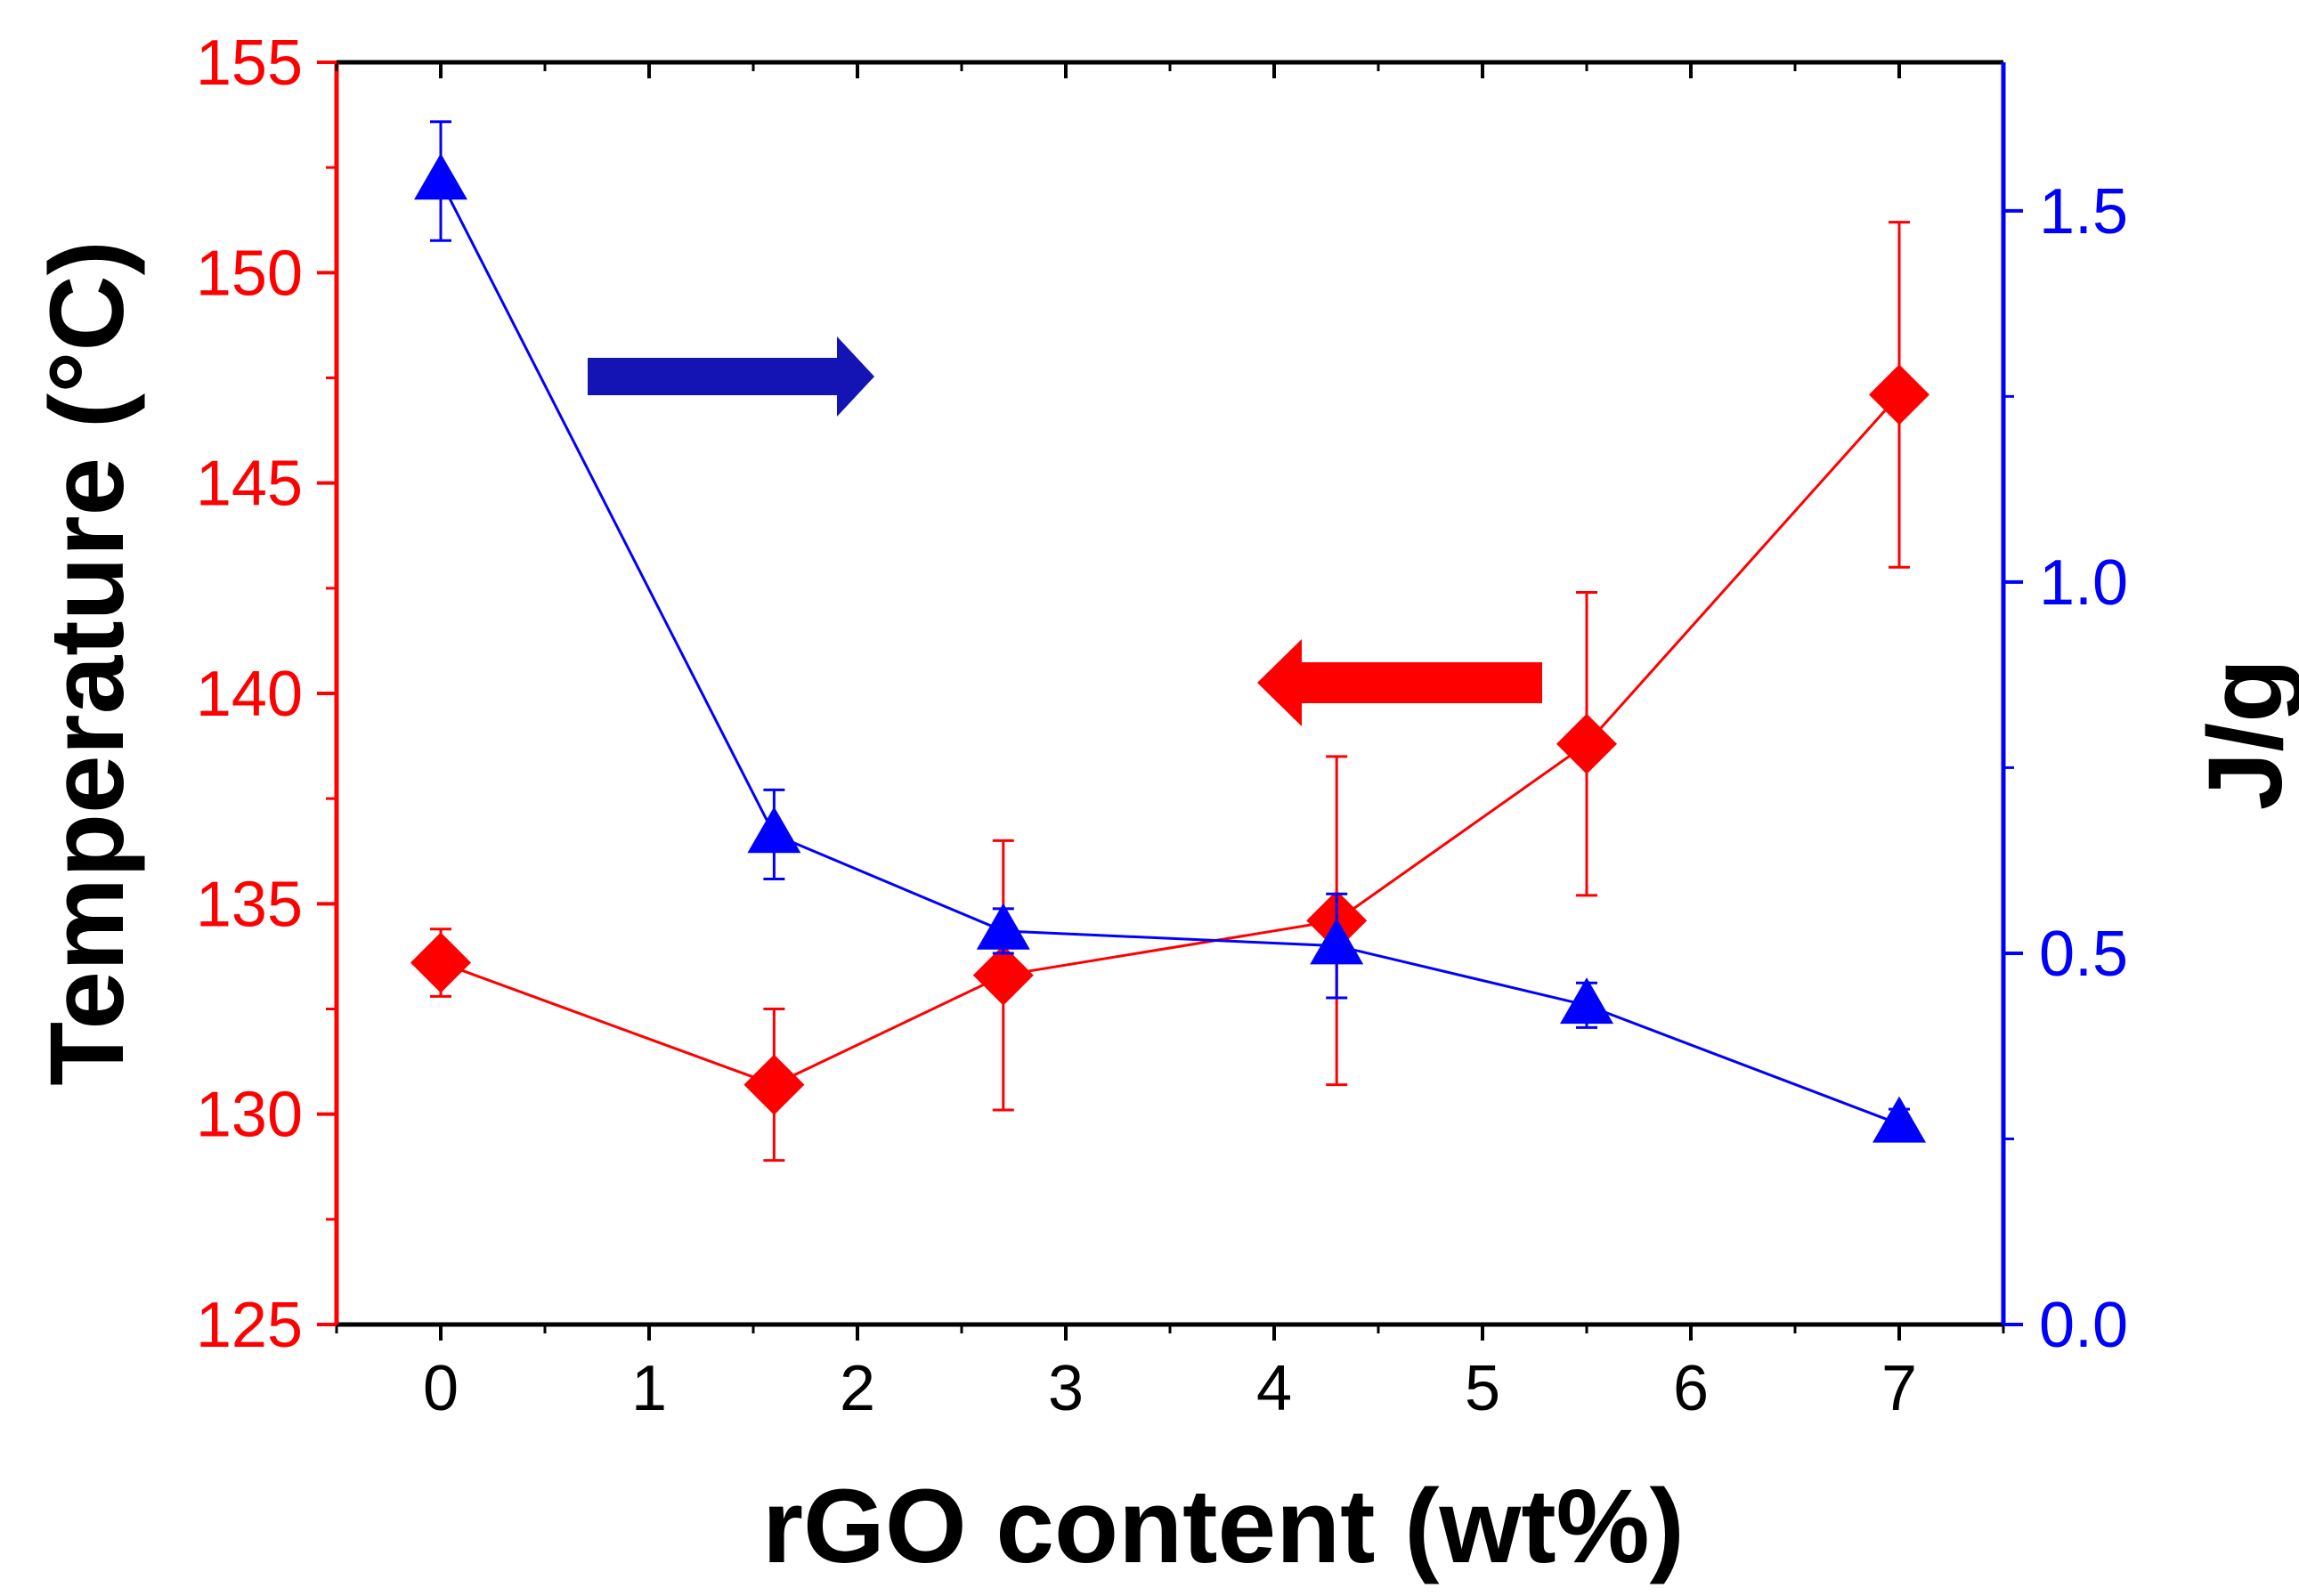 This screenshot has width=2299, height=1596. I want to click on y-right-tick-label: 1.0, so click(2083, 583).